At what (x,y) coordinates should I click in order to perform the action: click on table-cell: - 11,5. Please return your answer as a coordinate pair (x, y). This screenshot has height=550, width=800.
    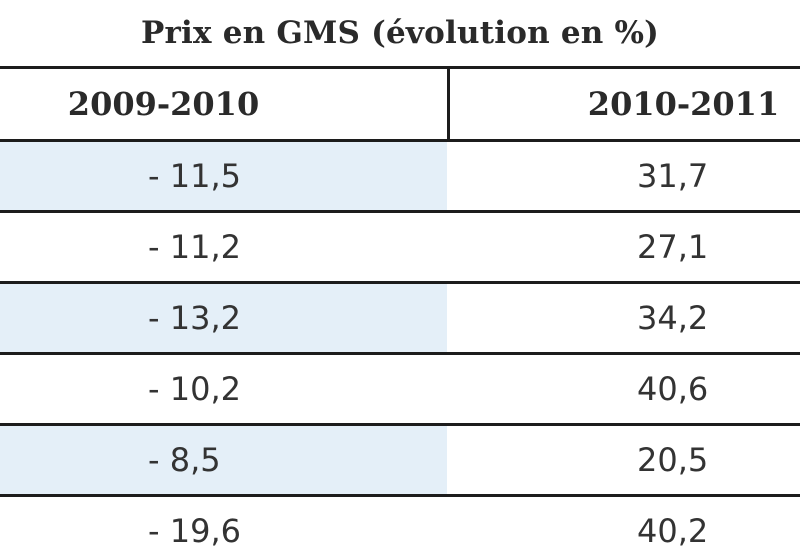
    Looking at the image, I should click on (223, 176).